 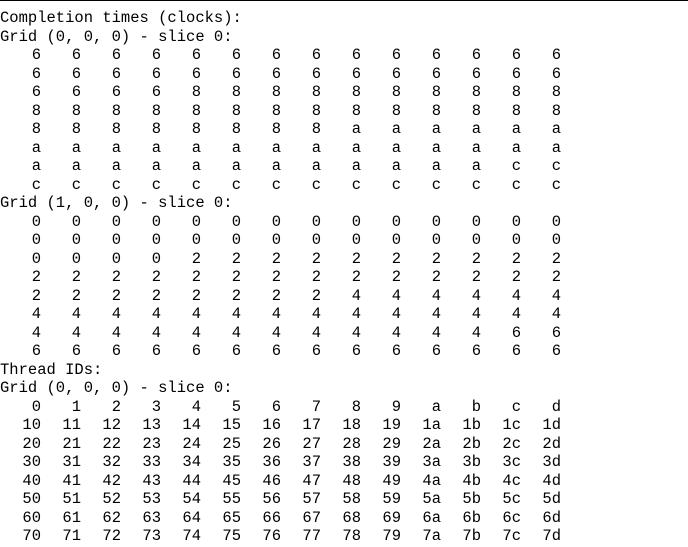 I want to click on grid-cell: 1d, so click(x=551, y=425).